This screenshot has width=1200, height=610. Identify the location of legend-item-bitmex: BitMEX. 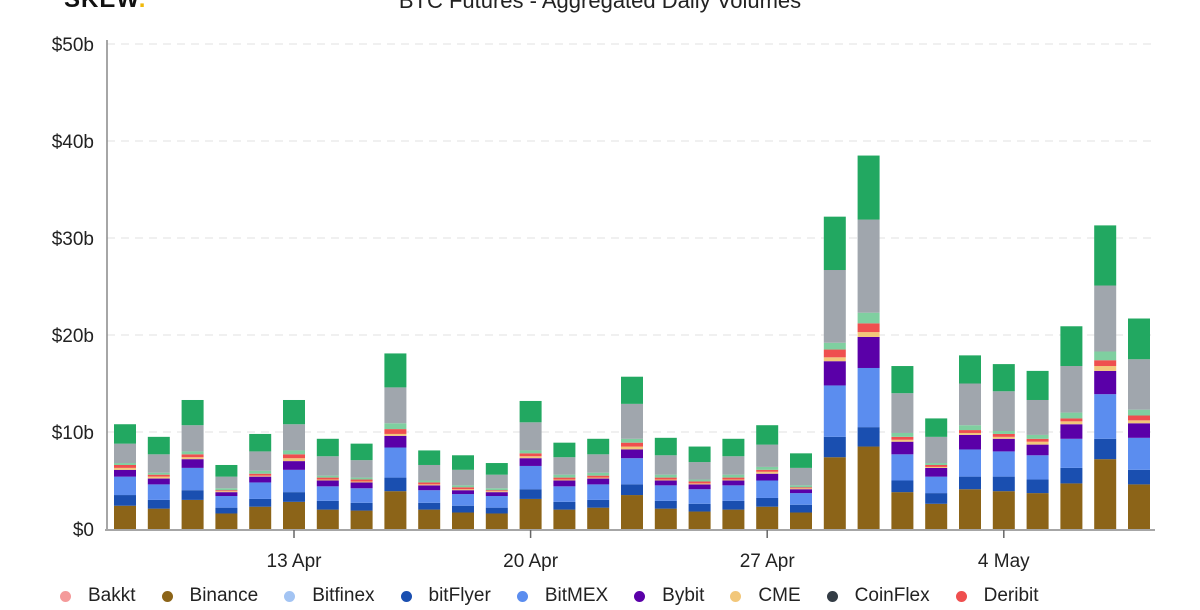
(562, 596).